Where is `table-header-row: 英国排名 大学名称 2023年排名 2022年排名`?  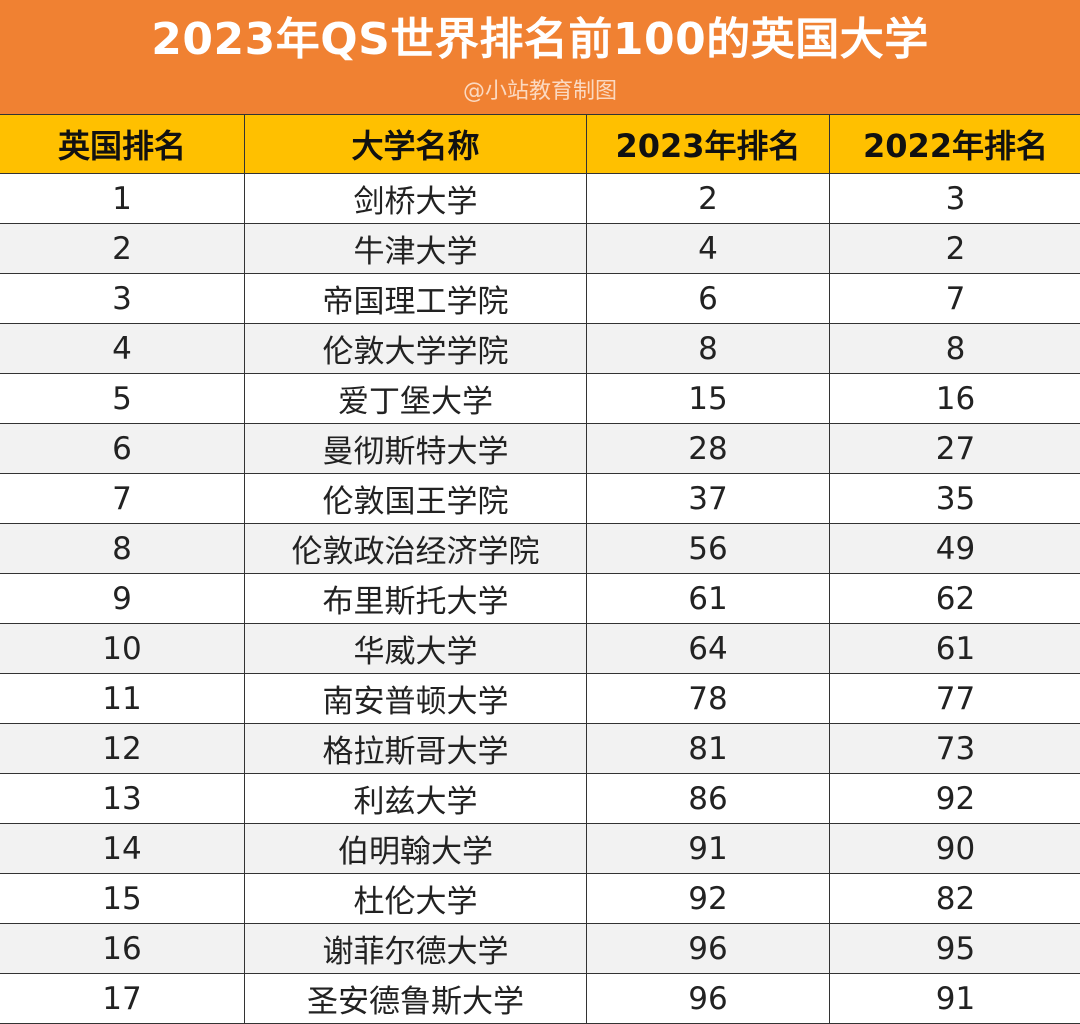 table-header-row: 英国排名 大学名称 2023年排名 2022年排名 is located at coordinates (540, 144).